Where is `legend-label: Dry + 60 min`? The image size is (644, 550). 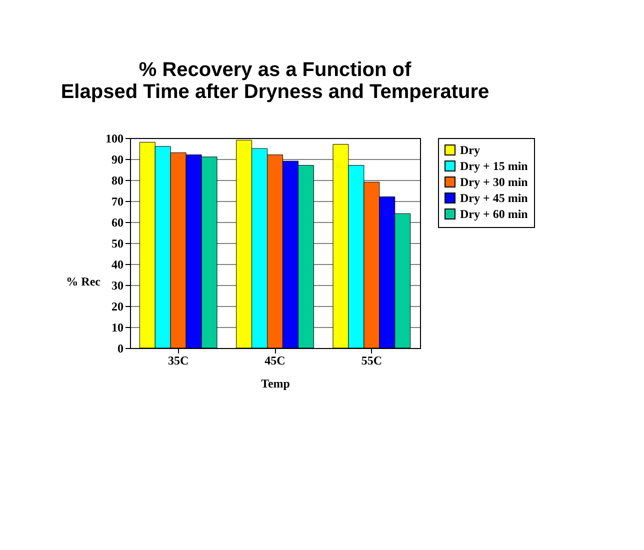 legend-label: Dry + 60 min is located at coordinates (494, 214).